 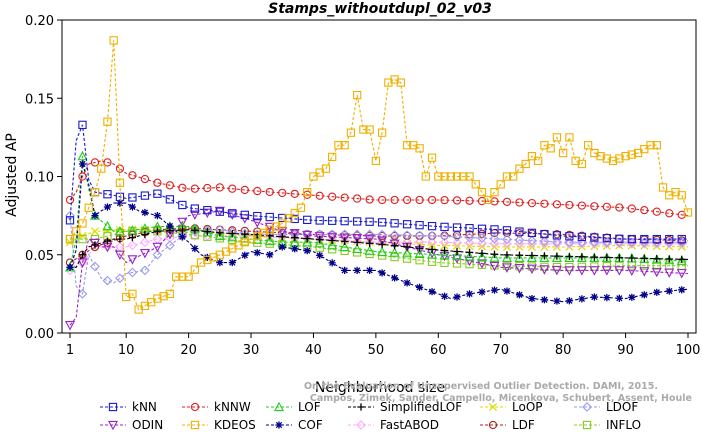 What do you see at coordinates (39, 178) in the screenshot?
I see `y-tick-label: 0.10` at bounding box center [39, 178].